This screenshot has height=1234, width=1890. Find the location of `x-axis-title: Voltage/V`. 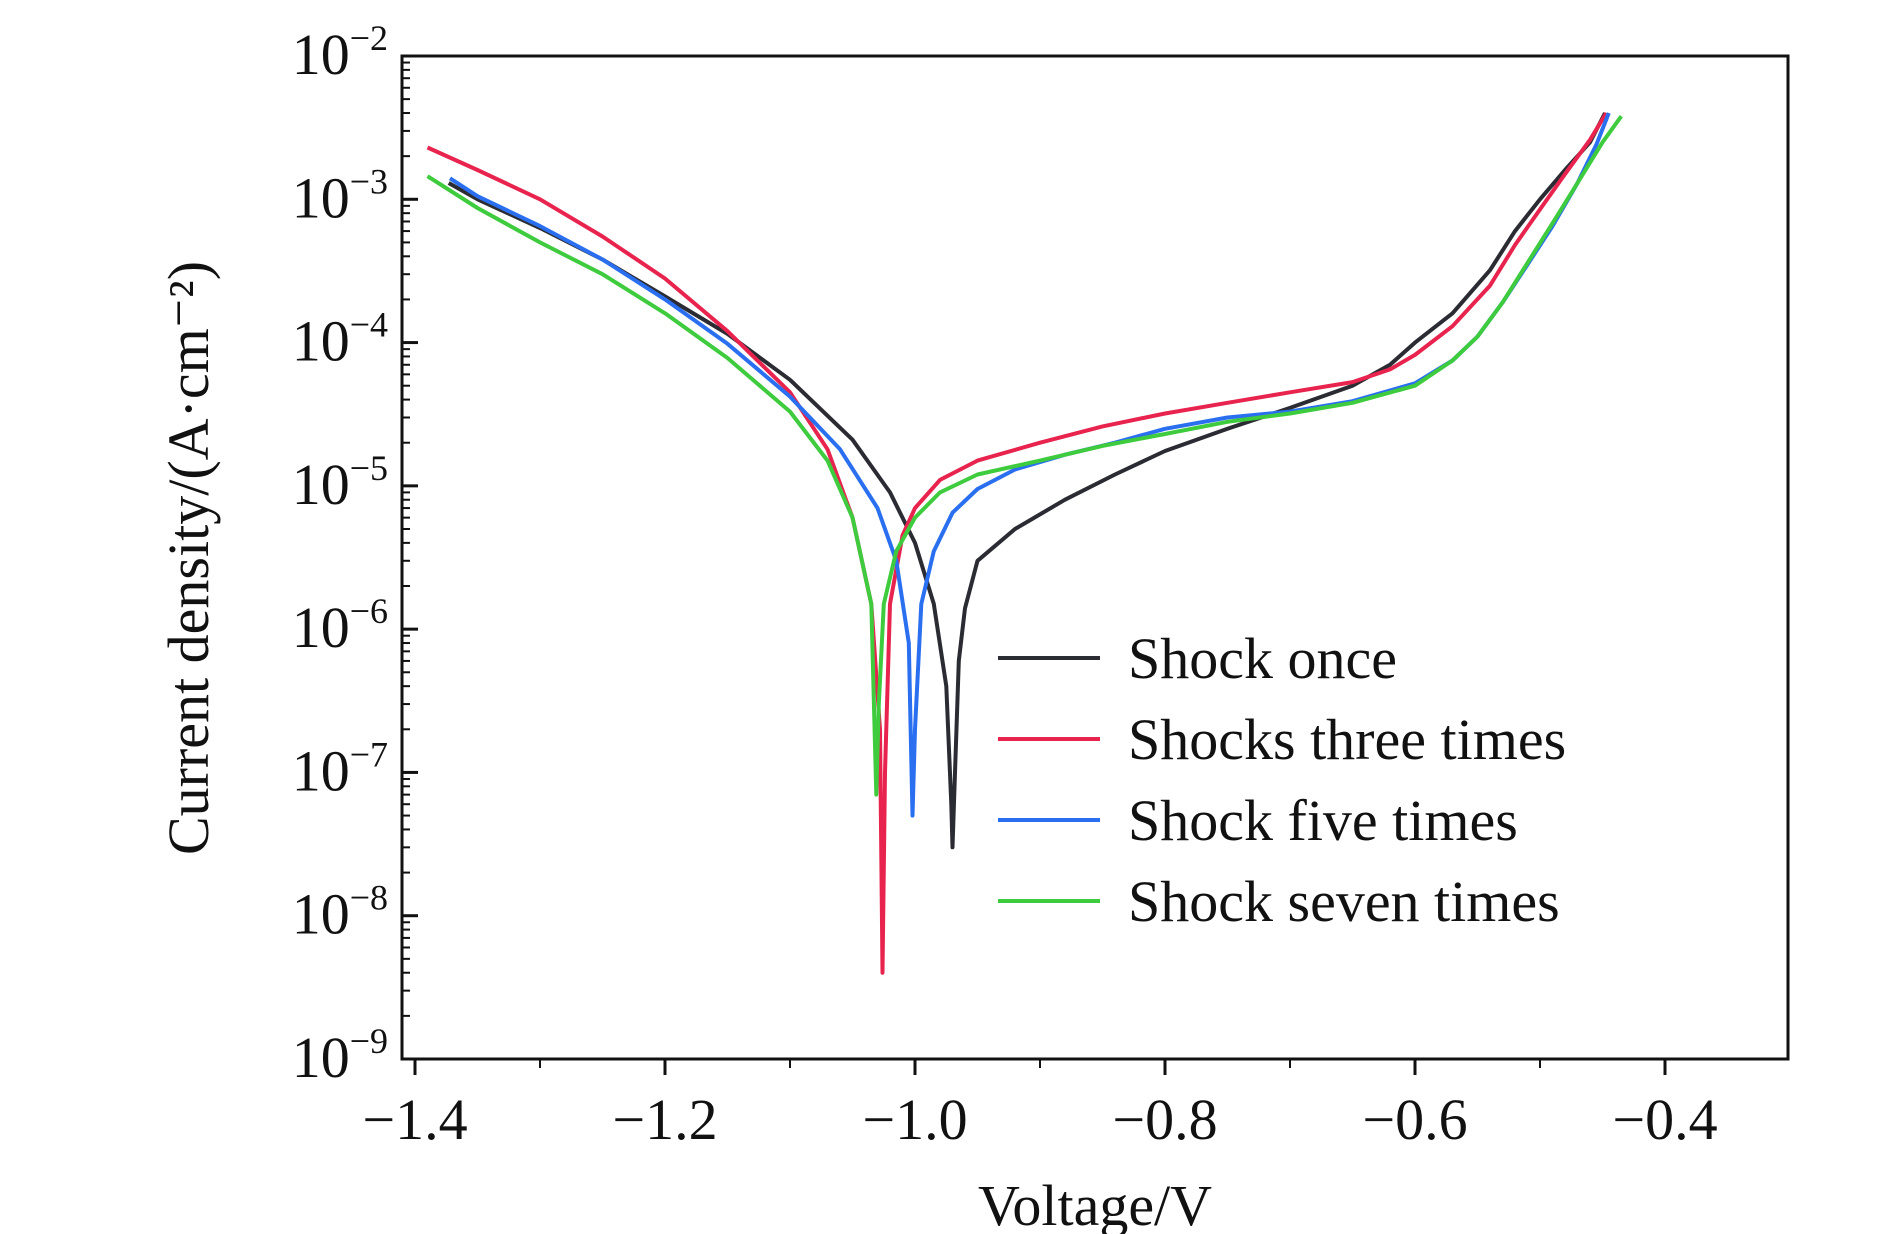

x-axis-title: Voltage/V is located at coordinates (1095, 1203).